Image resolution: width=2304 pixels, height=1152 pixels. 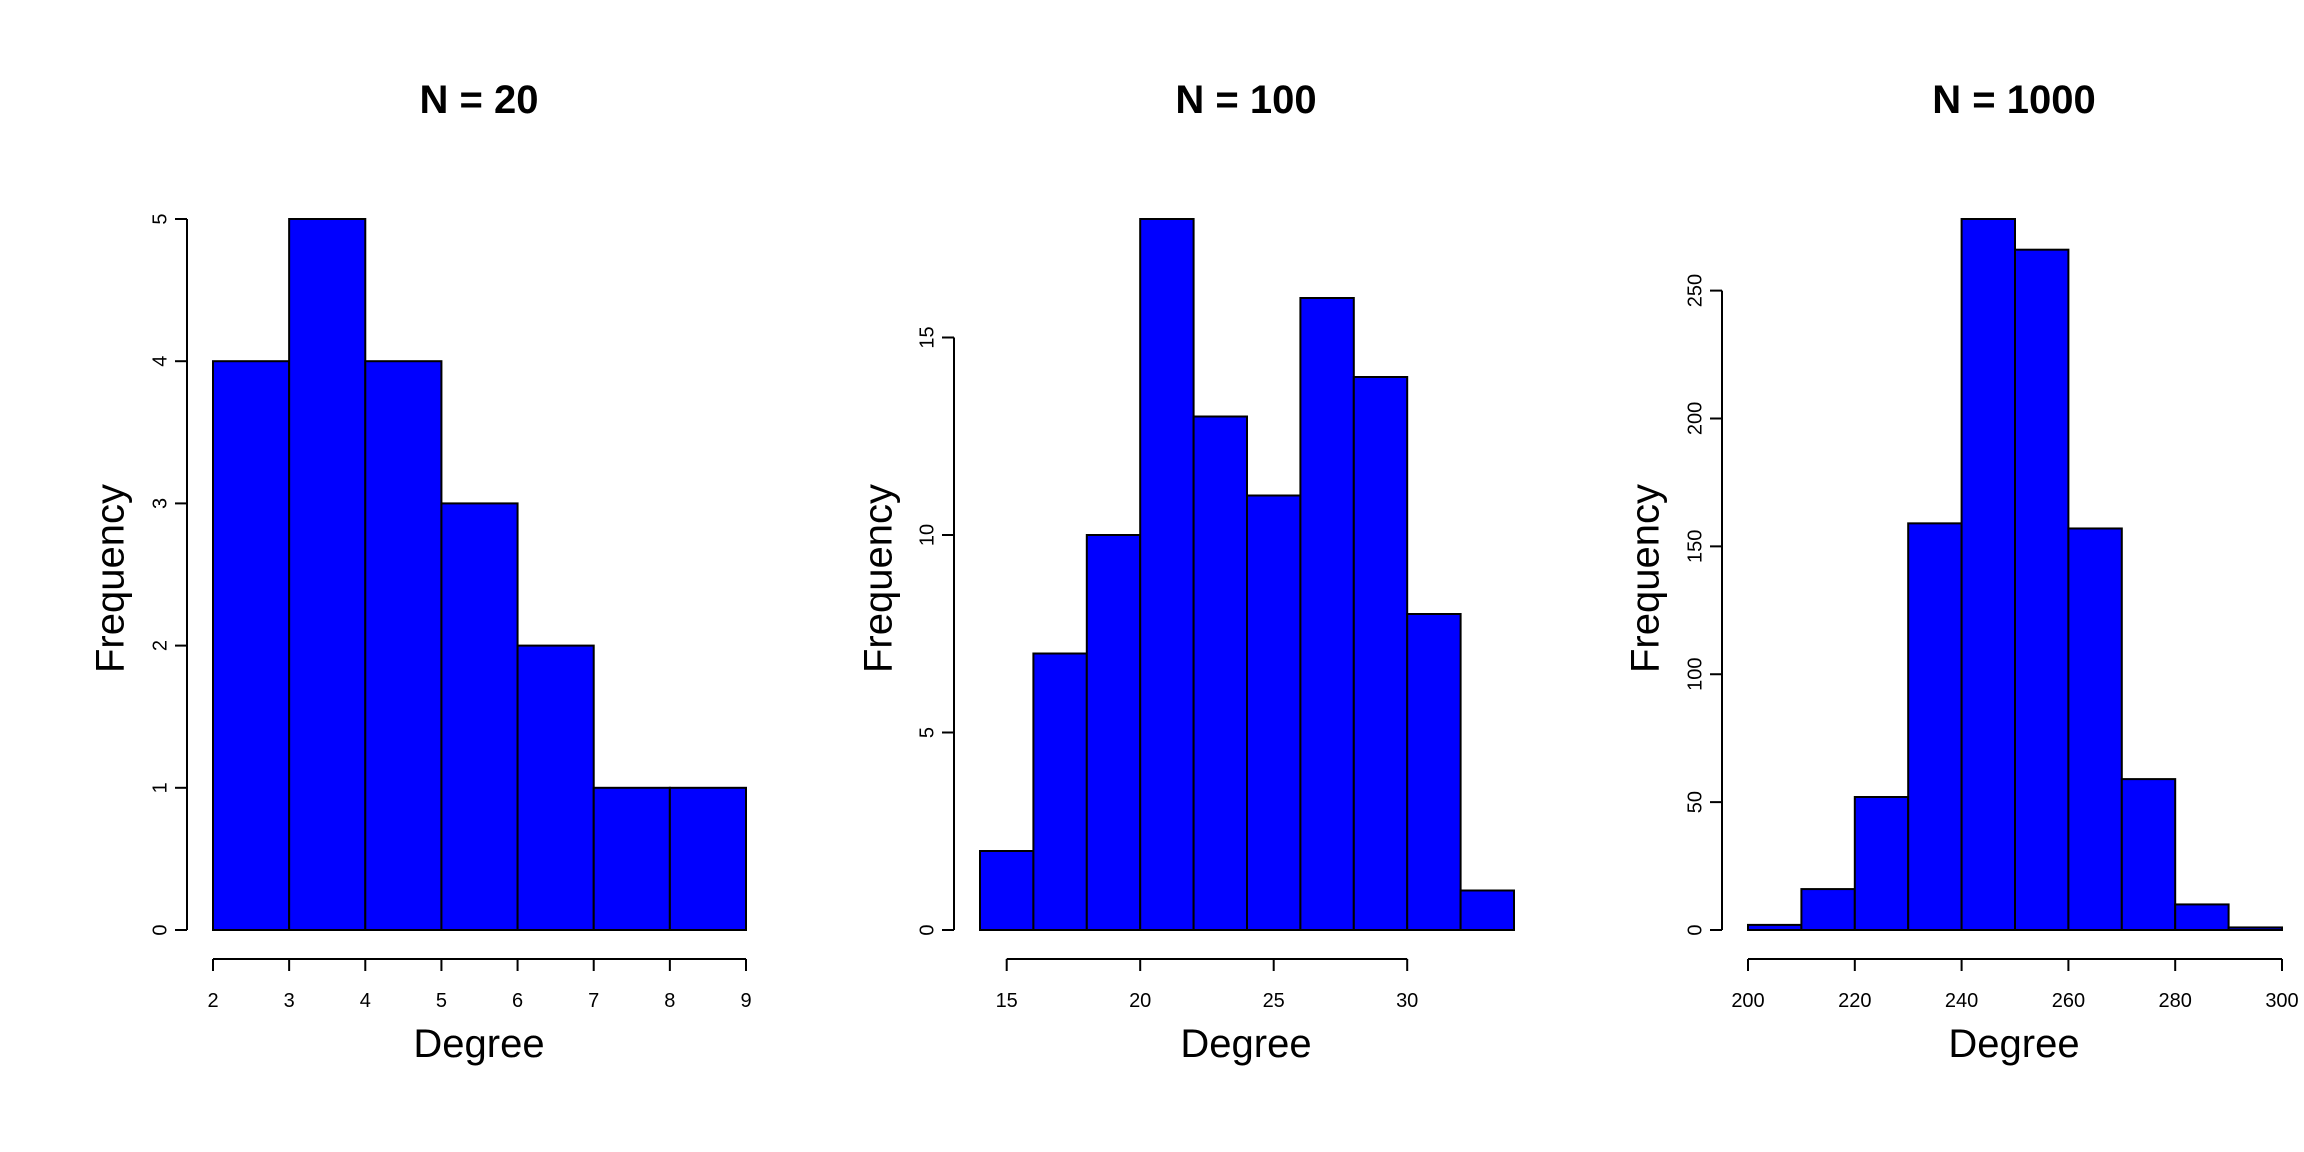 I want to click on x-tick-label: 8, so click(x=669, y=1001).